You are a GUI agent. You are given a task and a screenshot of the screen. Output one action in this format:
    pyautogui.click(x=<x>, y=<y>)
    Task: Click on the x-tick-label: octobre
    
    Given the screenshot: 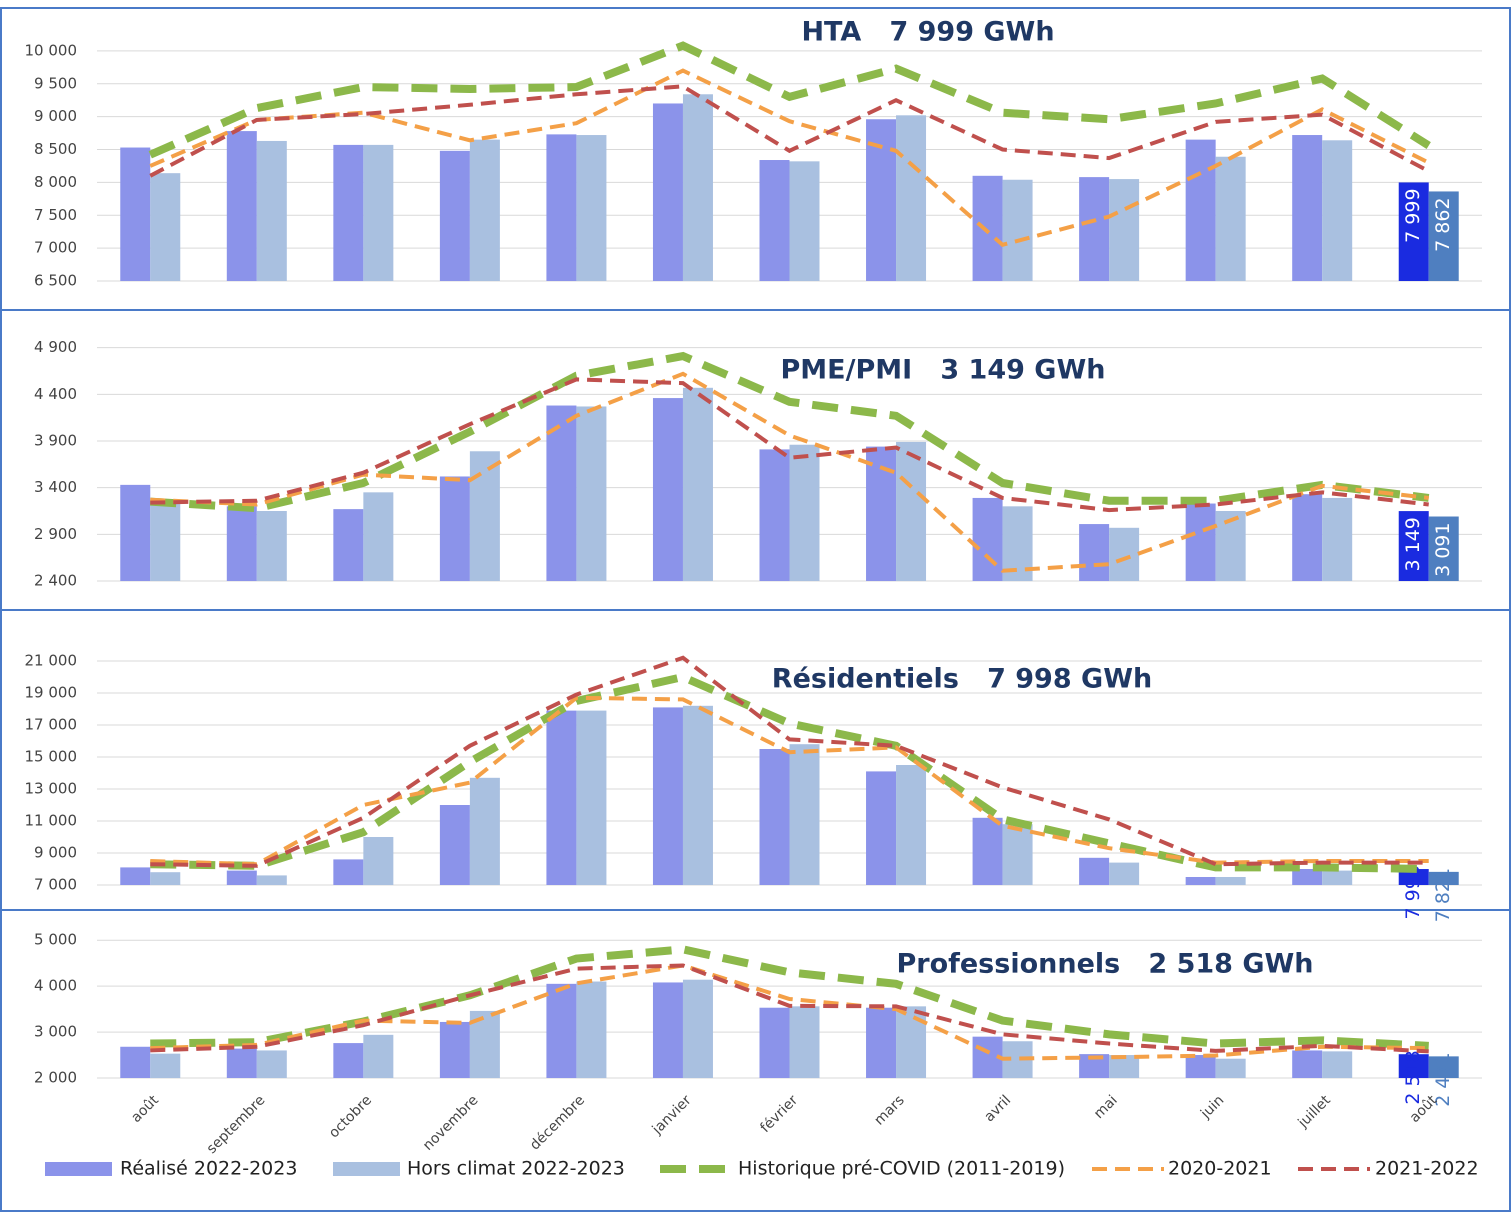 What is the action you would take?
    pyautogui.click(x=350, y=1116)
    